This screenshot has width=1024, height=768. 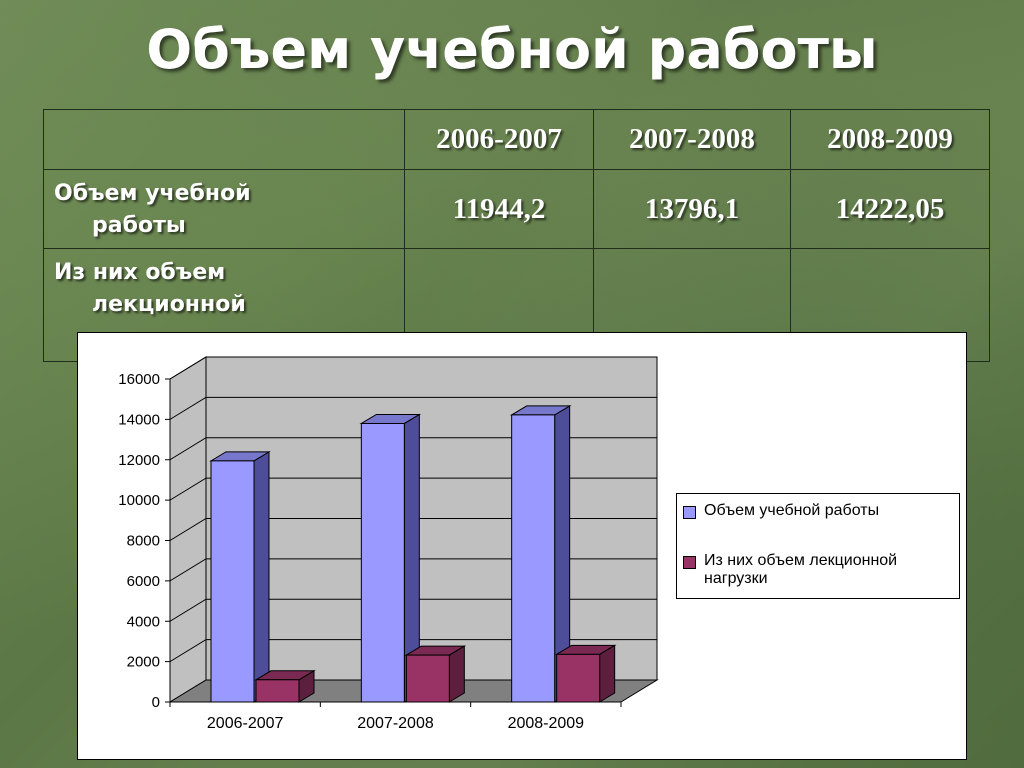 What do you see at coordinates (499, 209) in the screenshot?
I see `table-cell: 11944,2` at bounding box center [499, 209].